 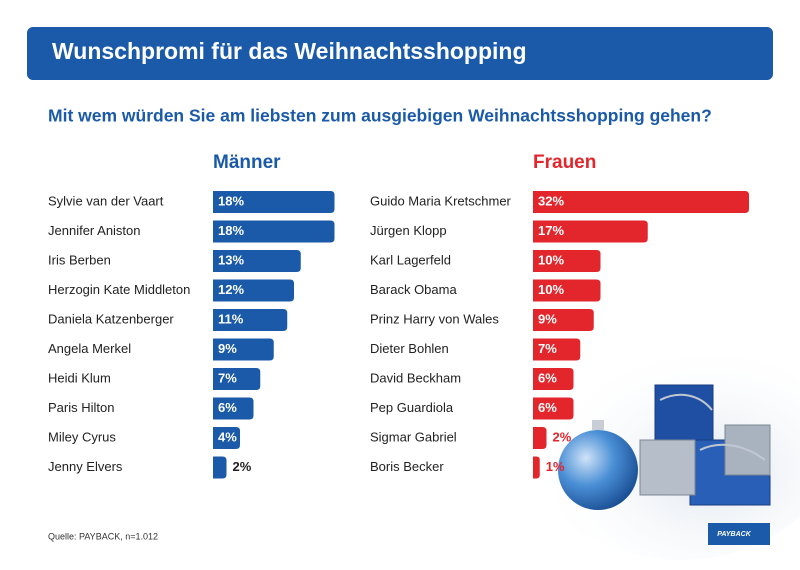 I want to click on category-label: Heidi Klum, so click(x=79, y=377).